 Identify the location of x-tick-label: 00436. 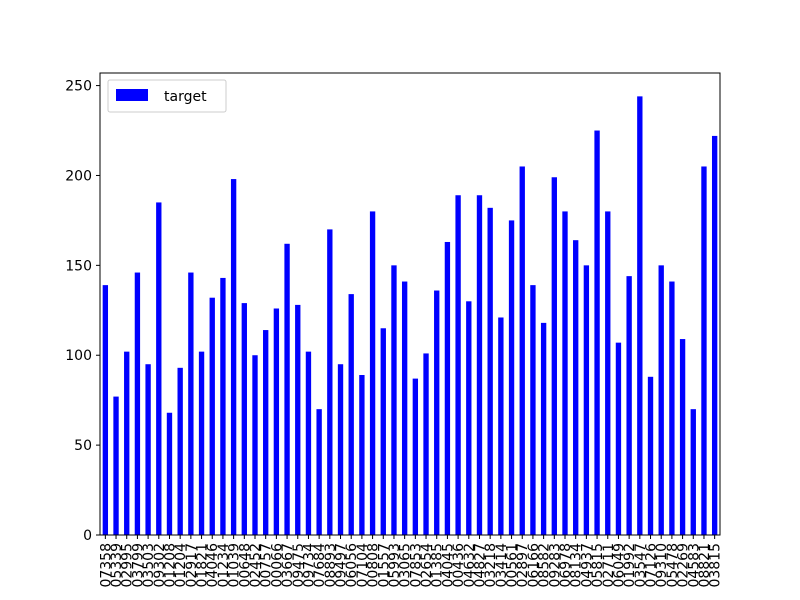
(459, 565).